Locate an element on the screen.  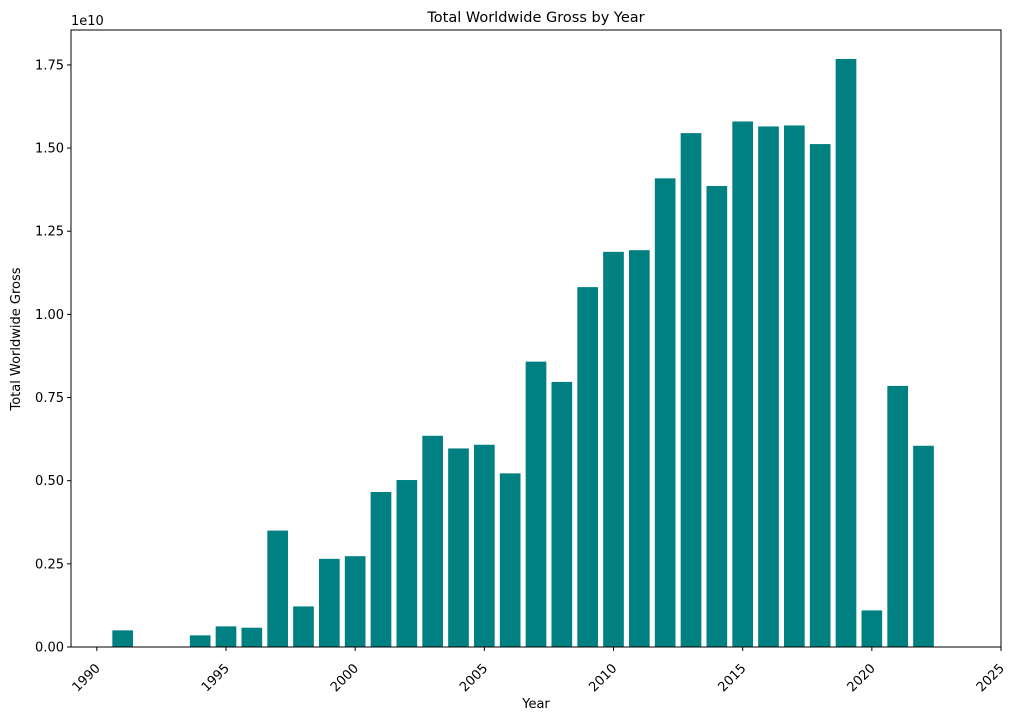
bar-2008 is located at coordinates (562, 514).